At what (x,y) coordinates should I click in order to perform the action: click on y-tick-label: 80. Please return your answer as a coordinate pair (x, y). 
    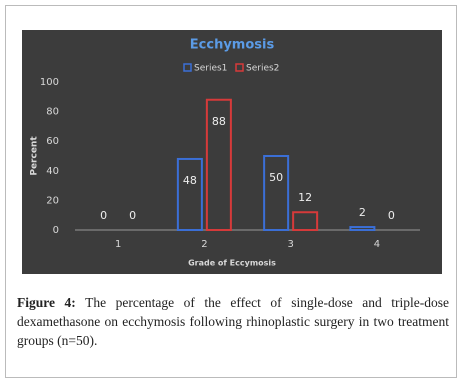
    Looking at the image, I should click on (52, 112).